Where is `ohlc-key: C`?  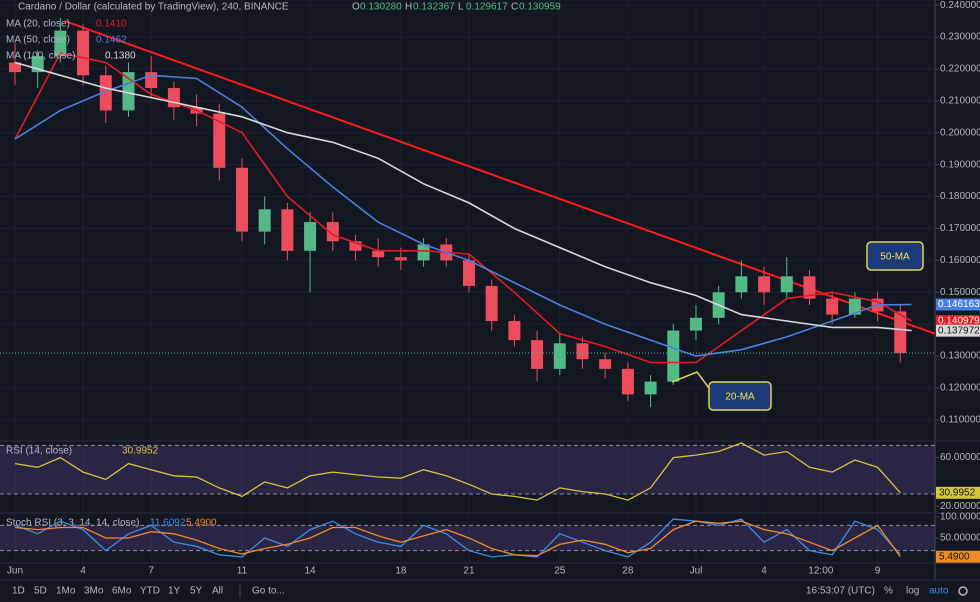 ohlc-key: C is located at coordinates (514, 7).